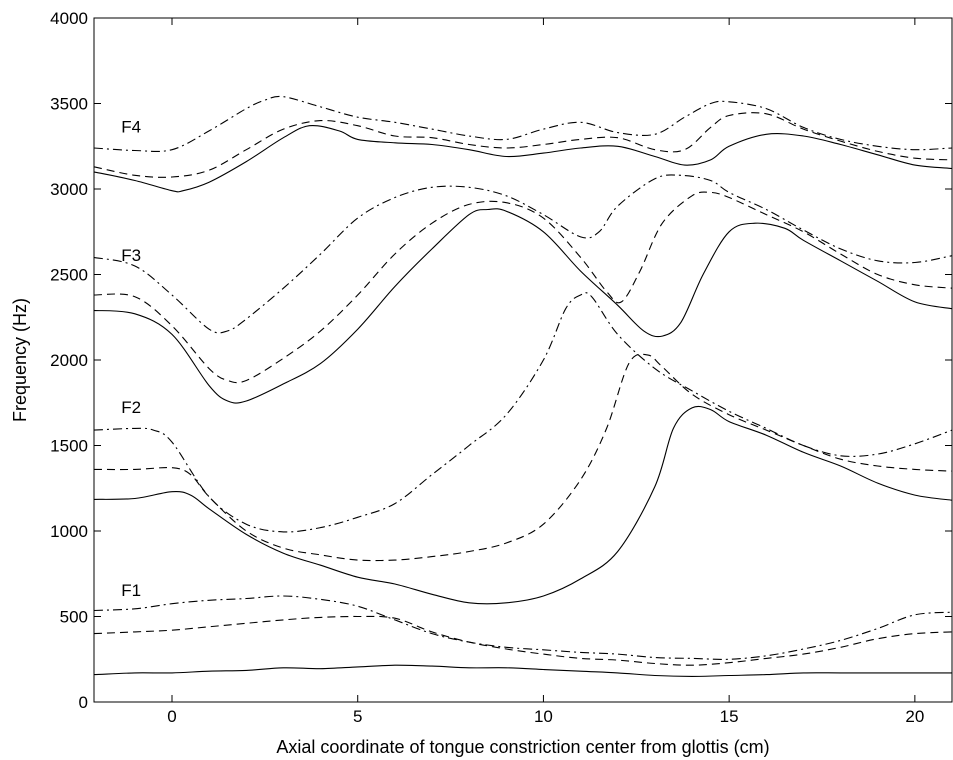  I want to click on series-line-f1-dashed, so click(523, 640).